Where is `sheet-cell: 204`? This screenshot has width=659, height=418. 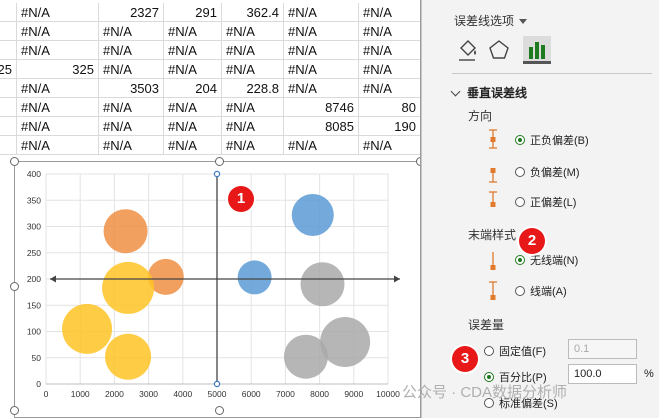
sheet-cell: 204 is located at coordinates (193, 88).